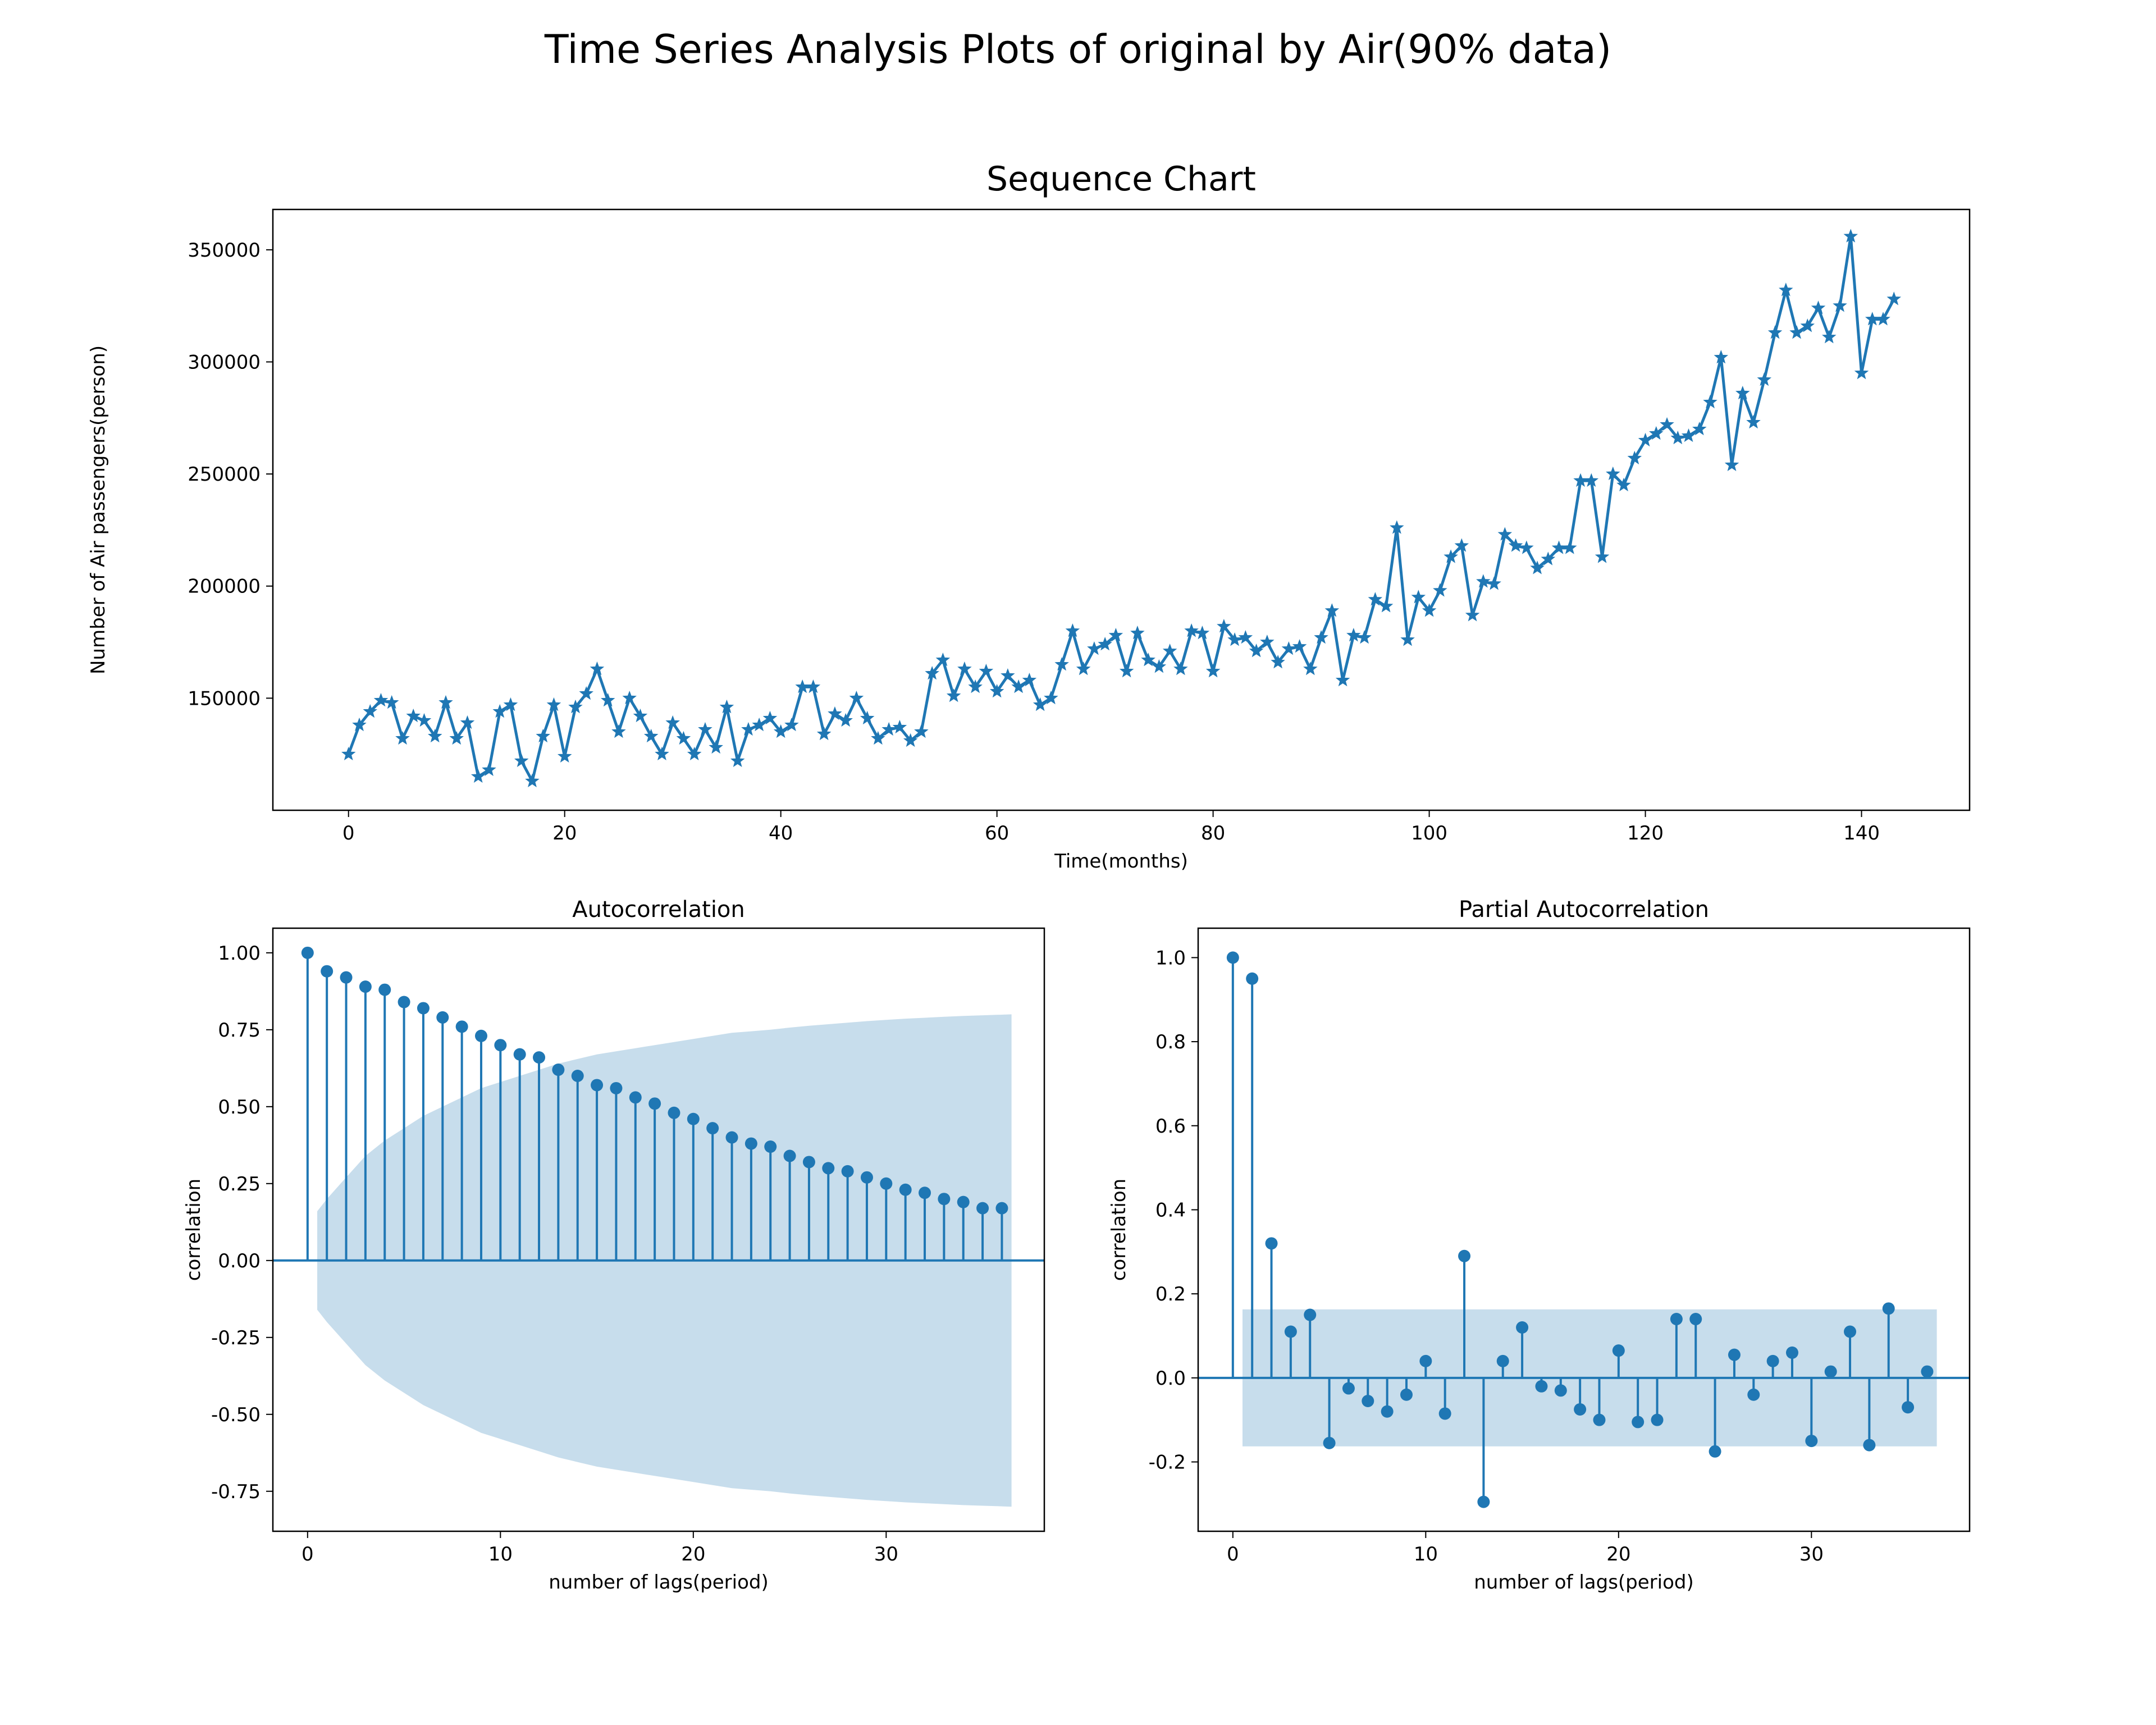 The width and height of the screenshot is (2156, 1725). What do you see at coordinates (1170, 1295) in the screenshot?
I see `y-tick-label: 0.2` at bounding box center [1170, 1295].